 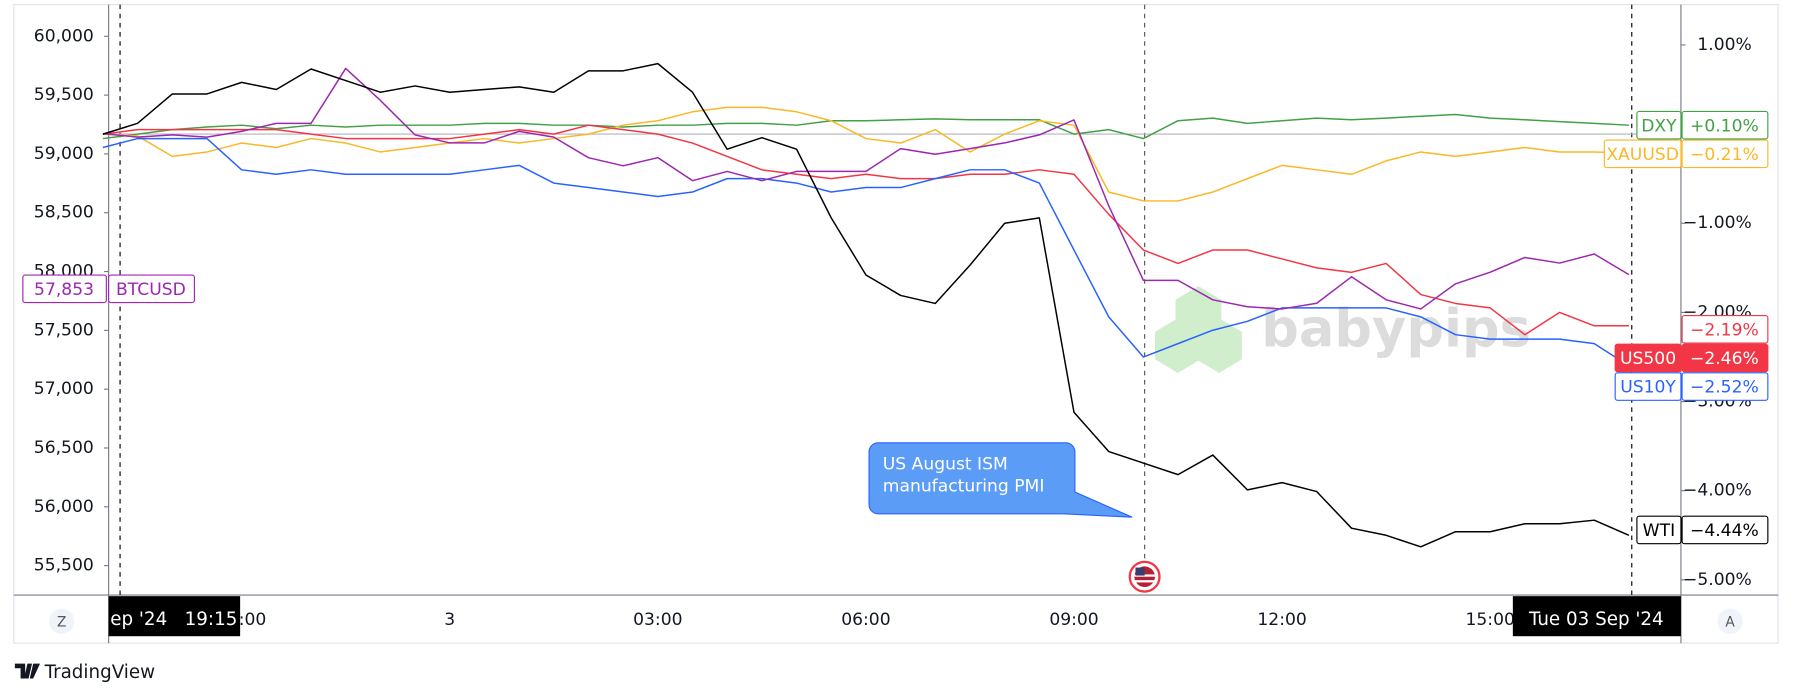 What do you see at coordinates (1140, 571) in the screenshot?
I see `flag-canton` at bounding box center [1140, 571].